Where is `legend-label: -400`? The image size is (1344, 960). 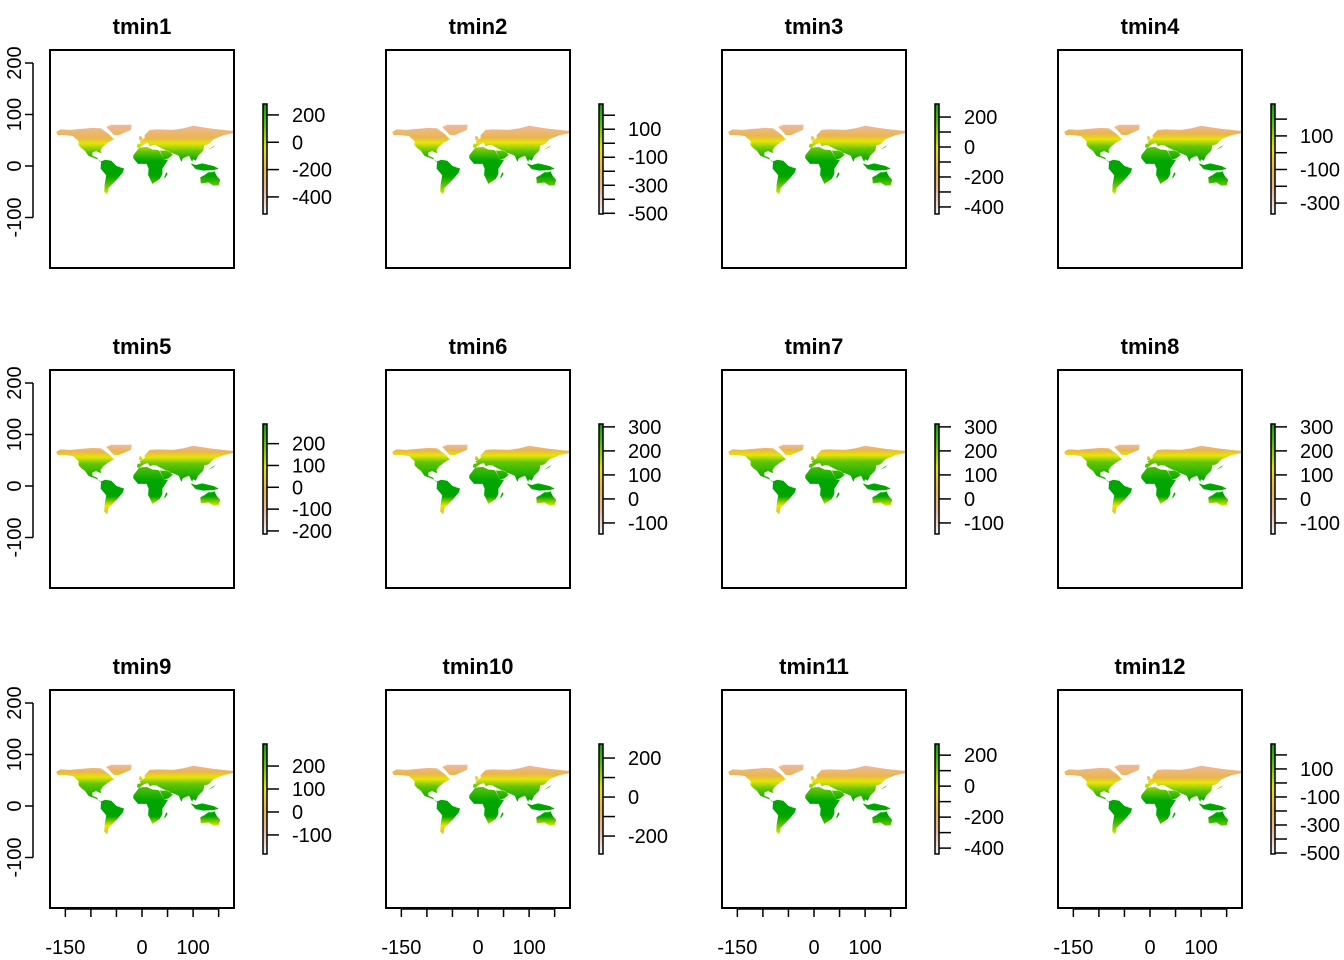
legend-label: -400 is located at coordinates (984, 208).